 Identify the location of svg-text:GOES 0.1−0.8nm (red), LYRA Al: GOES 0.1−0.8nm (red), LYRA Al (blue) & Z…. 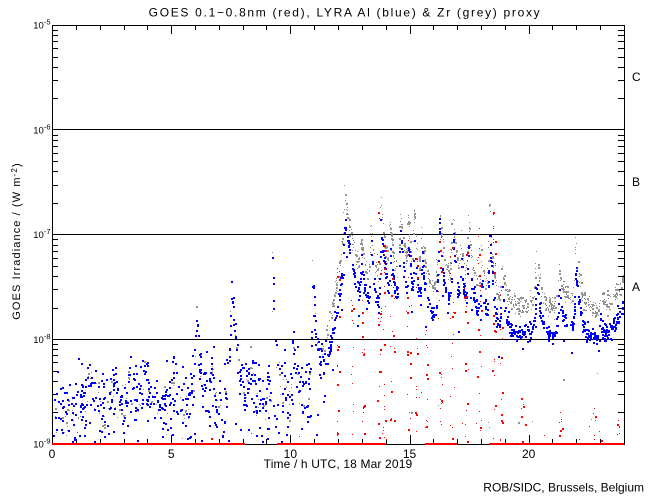
(345, 13).